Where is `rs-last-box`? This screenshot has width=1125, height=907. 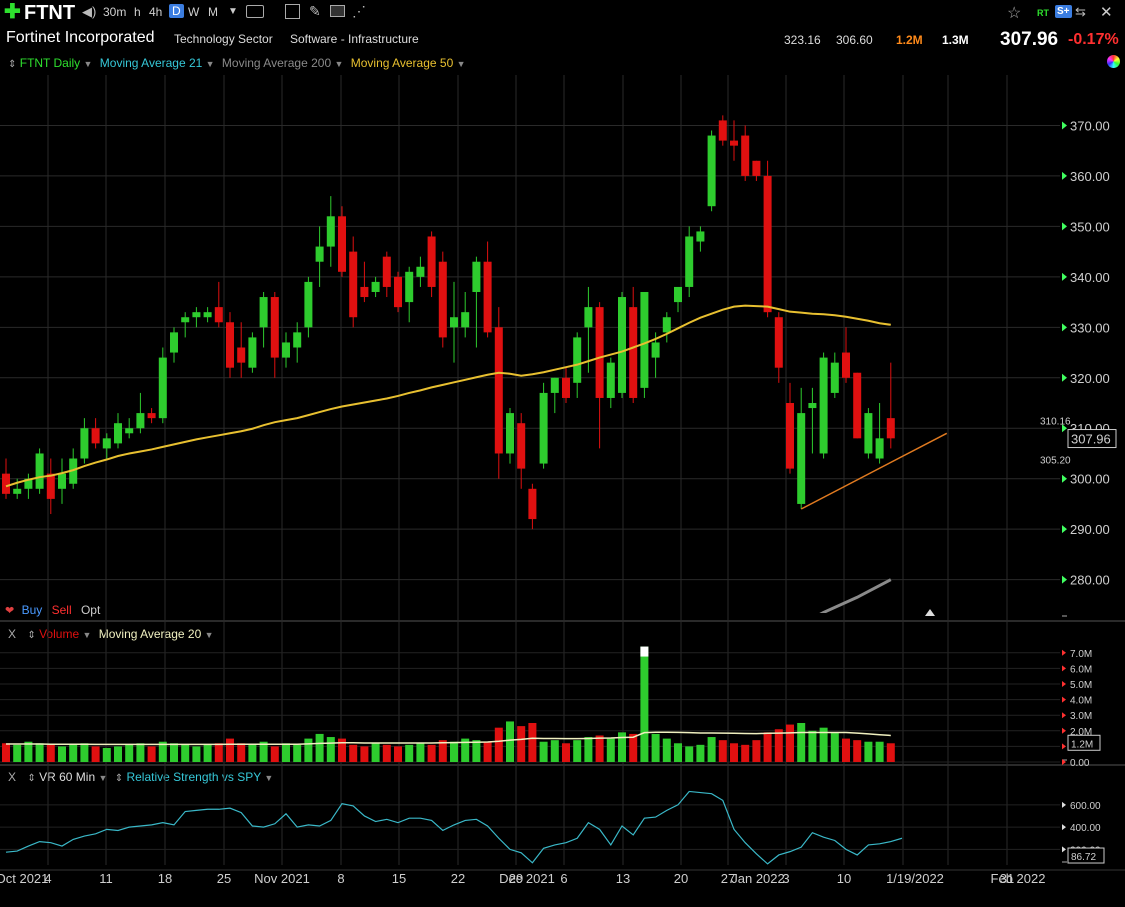 rs-last-box is located at coordinates (1086, 855).